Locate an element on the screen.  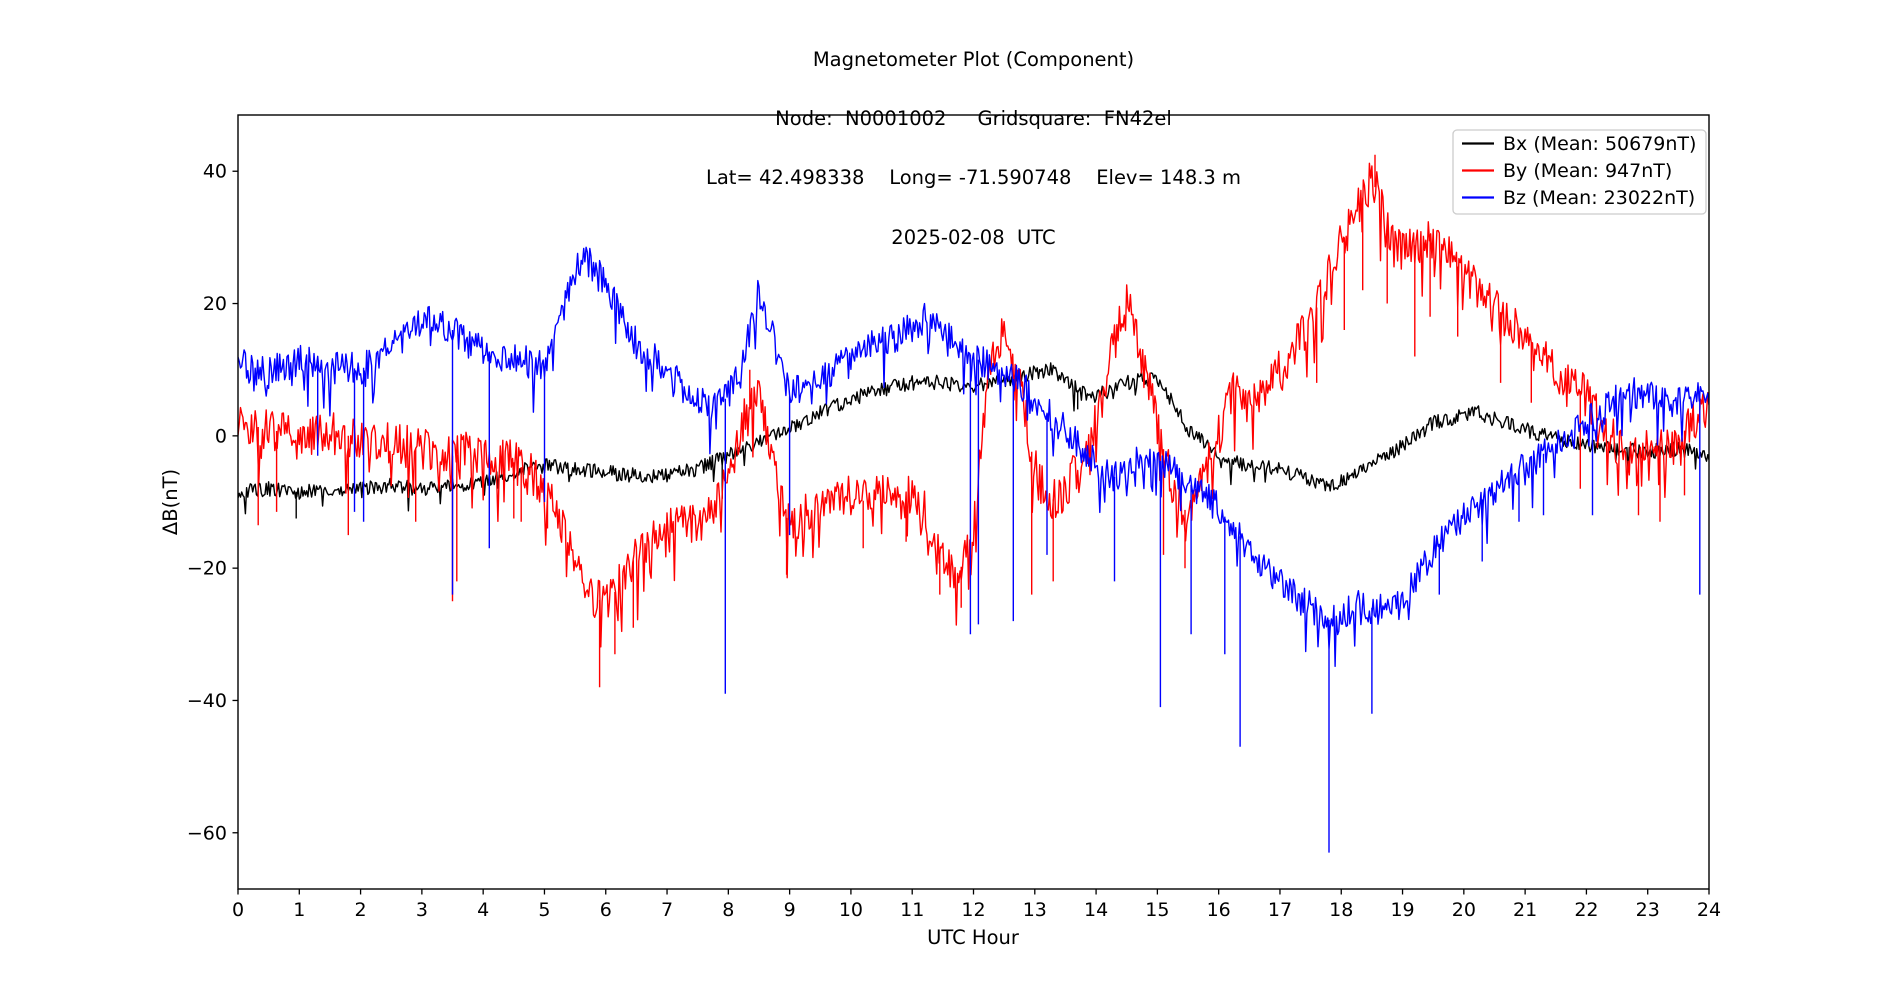
y-tick-label: −60 is located at coordinates (207, 833).